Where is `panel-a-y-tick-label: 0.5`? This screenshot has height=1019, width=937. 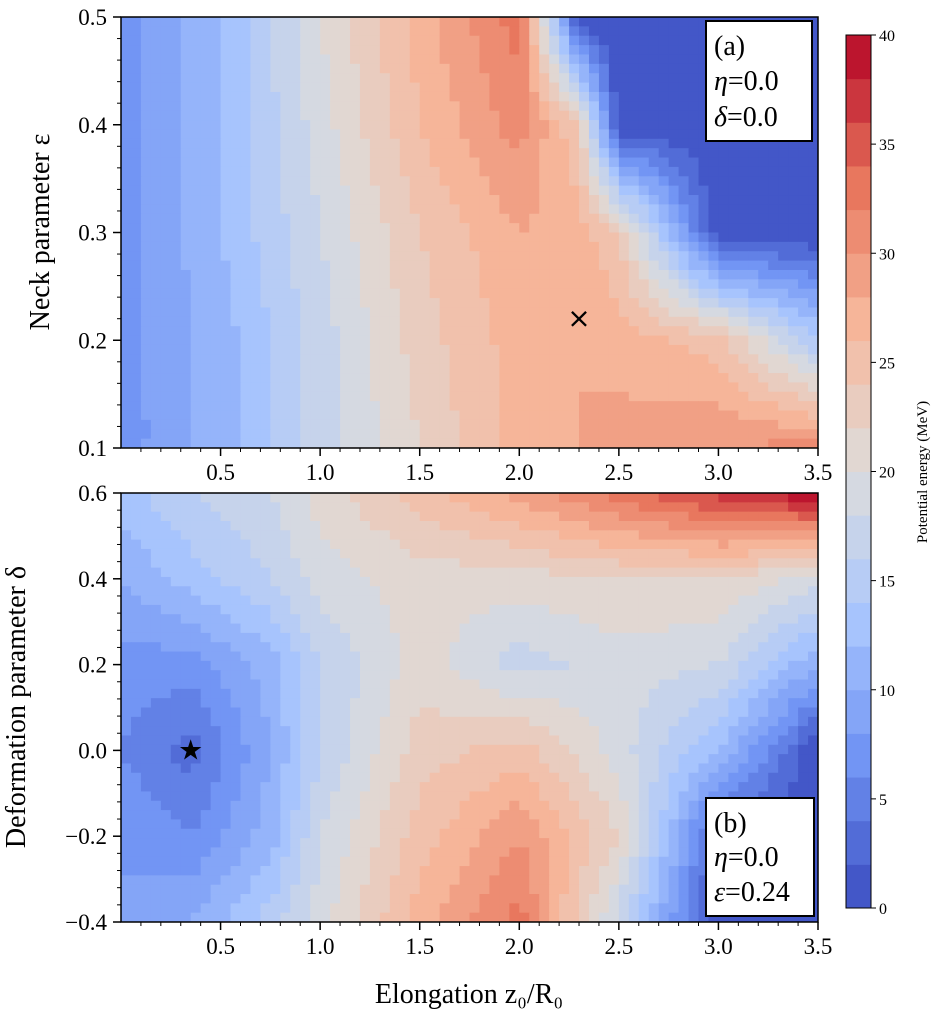 panel-a-y-tick-label: 0.5 is located at coordinates (92, 17).